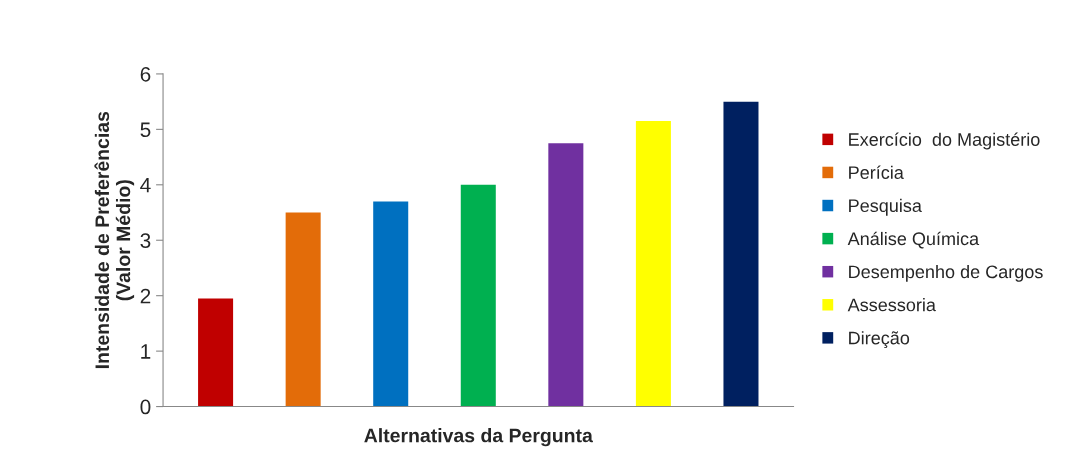 This screenshot has width=1087, height=462. I want to click on legend-label: Exercício do Magistério, so click(944, 141).